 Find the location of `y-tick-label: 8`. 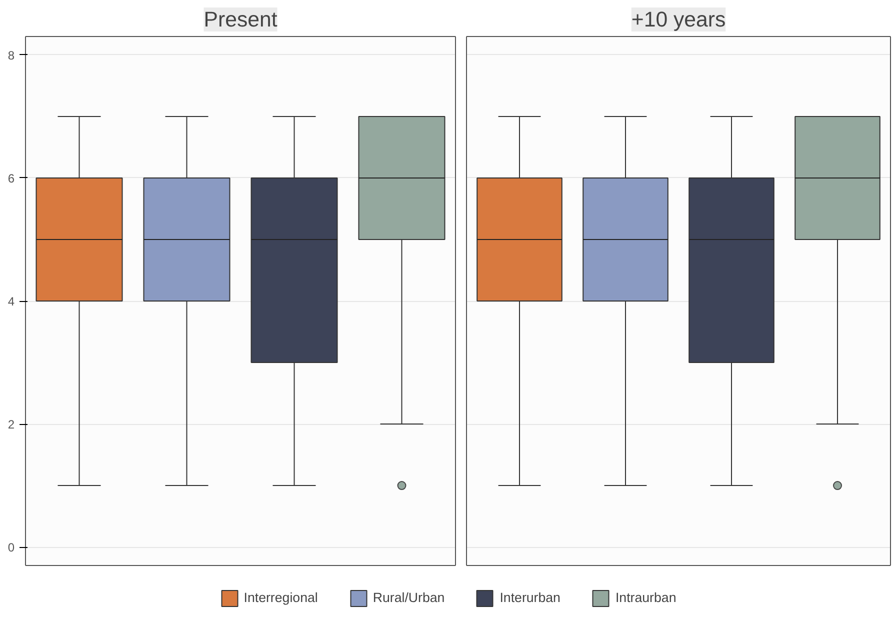

y-tick-label: 8 is located at coordinates (11, 55).